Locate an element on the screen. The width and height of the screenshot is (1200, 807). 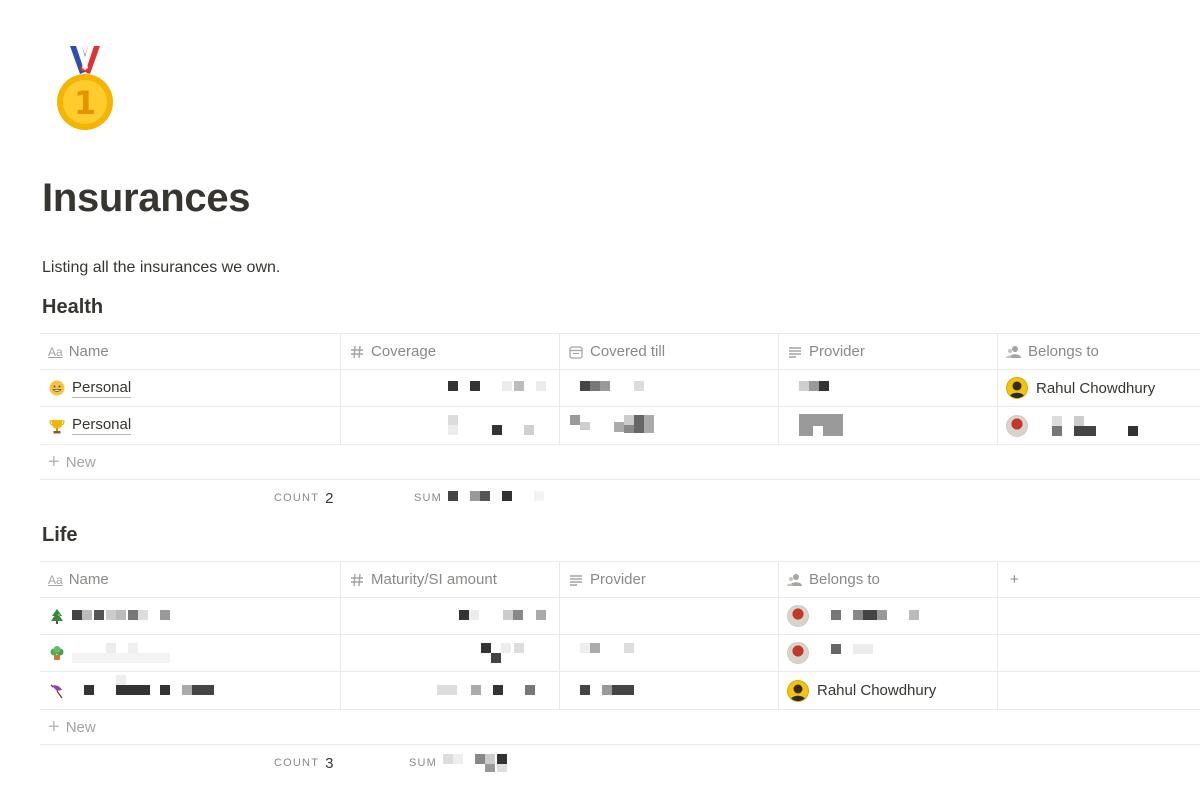
health-section-title: Health is located at coordinates (73, 307).